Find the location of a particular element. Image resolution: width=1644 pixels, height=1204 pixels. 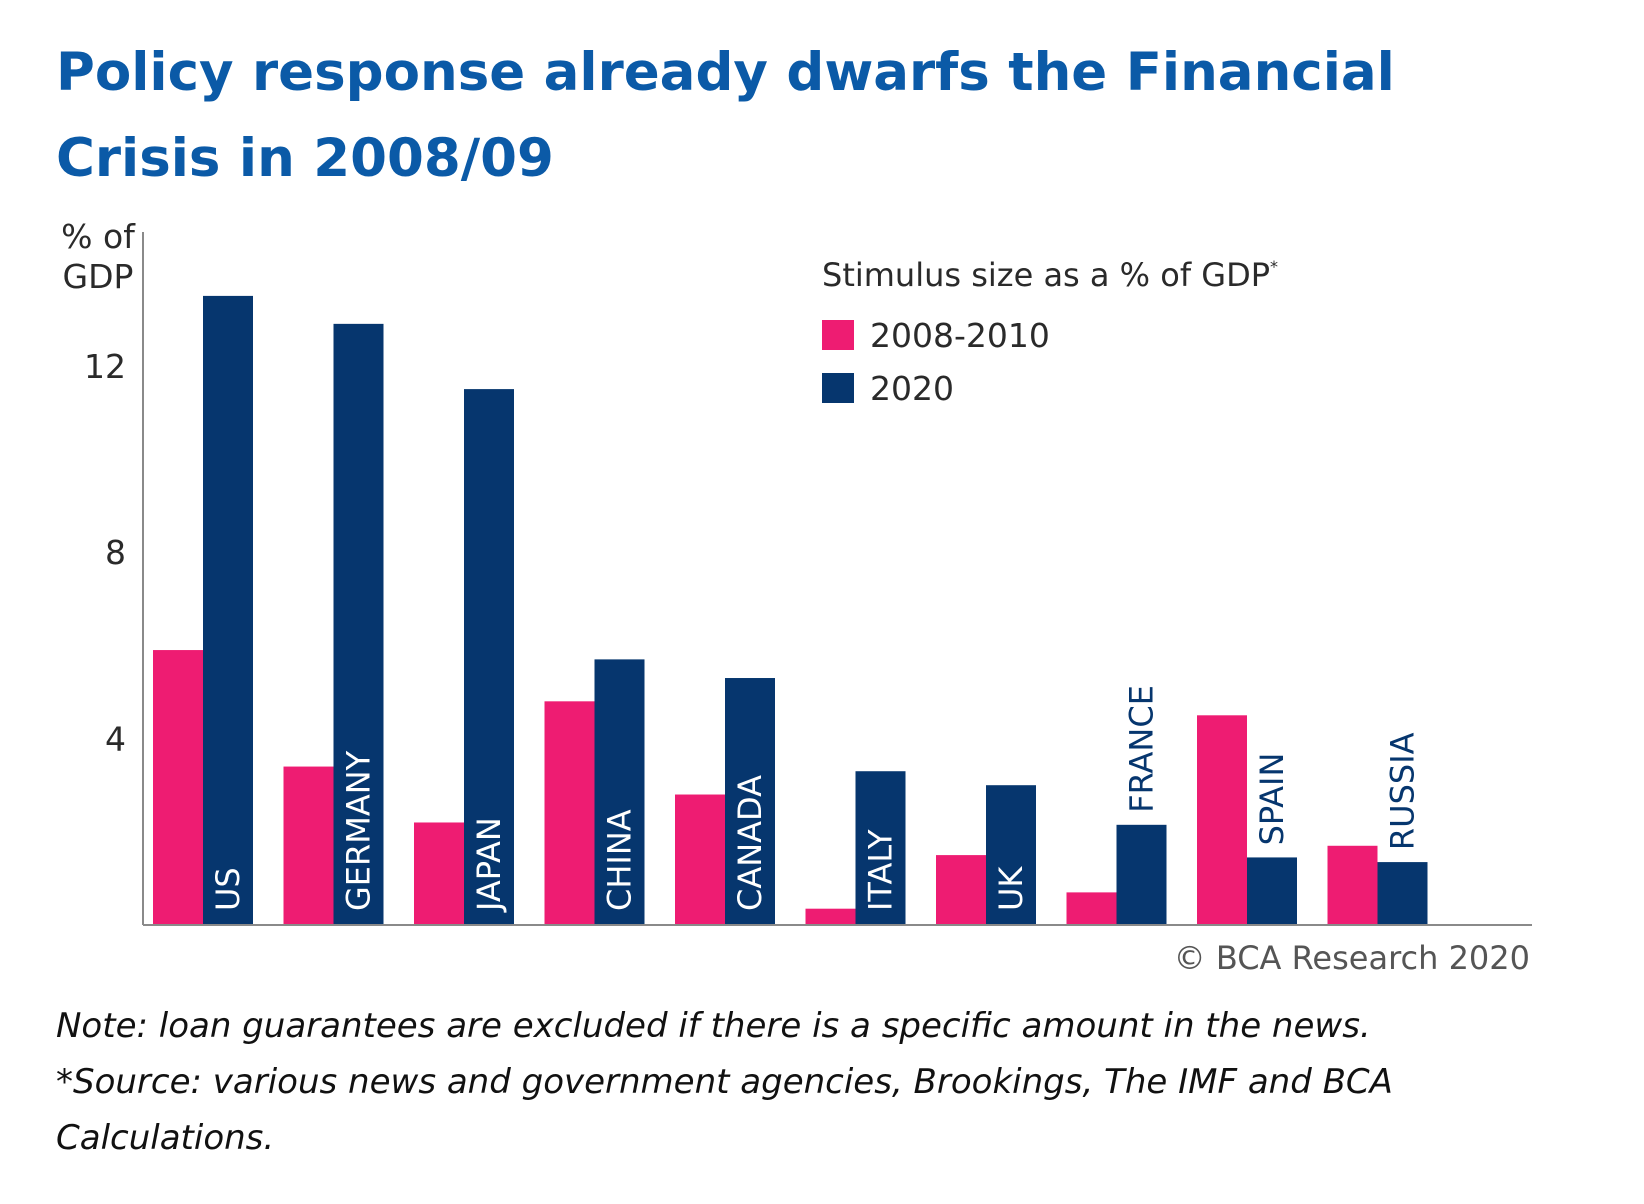

category-label-germany: GERMANY is located at coordinates (359, 830).